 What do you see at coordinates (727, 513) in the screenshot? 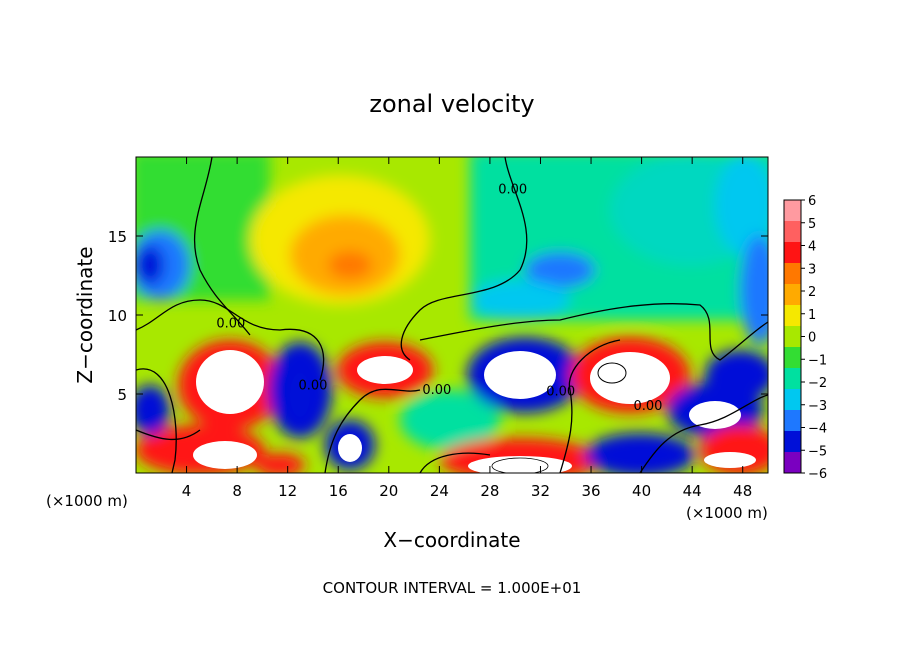
I see `x-axis-unit-right: (×1000 m)` at bounding box center [727, 513].